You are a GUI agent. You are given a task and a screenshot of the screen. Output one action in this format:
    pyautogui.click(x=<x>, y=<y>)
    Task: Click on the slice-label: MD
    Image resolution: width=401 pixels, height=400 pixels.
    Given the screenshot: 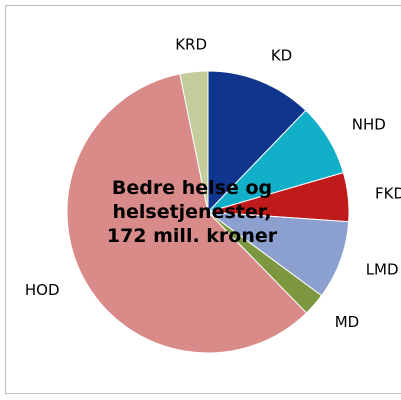 What is the action you would take?
    pyautogui.click(x=347, y=322)
    